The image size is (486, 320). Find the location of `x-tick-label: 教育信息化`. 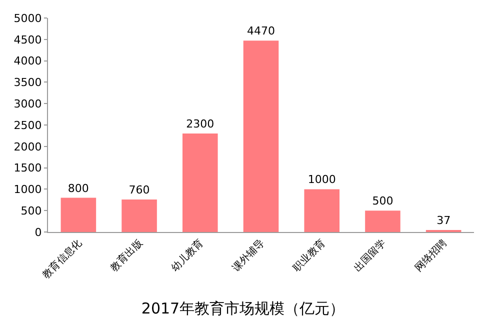

x-tick-label: 教育信息化 is located at coordinates (62, 259).